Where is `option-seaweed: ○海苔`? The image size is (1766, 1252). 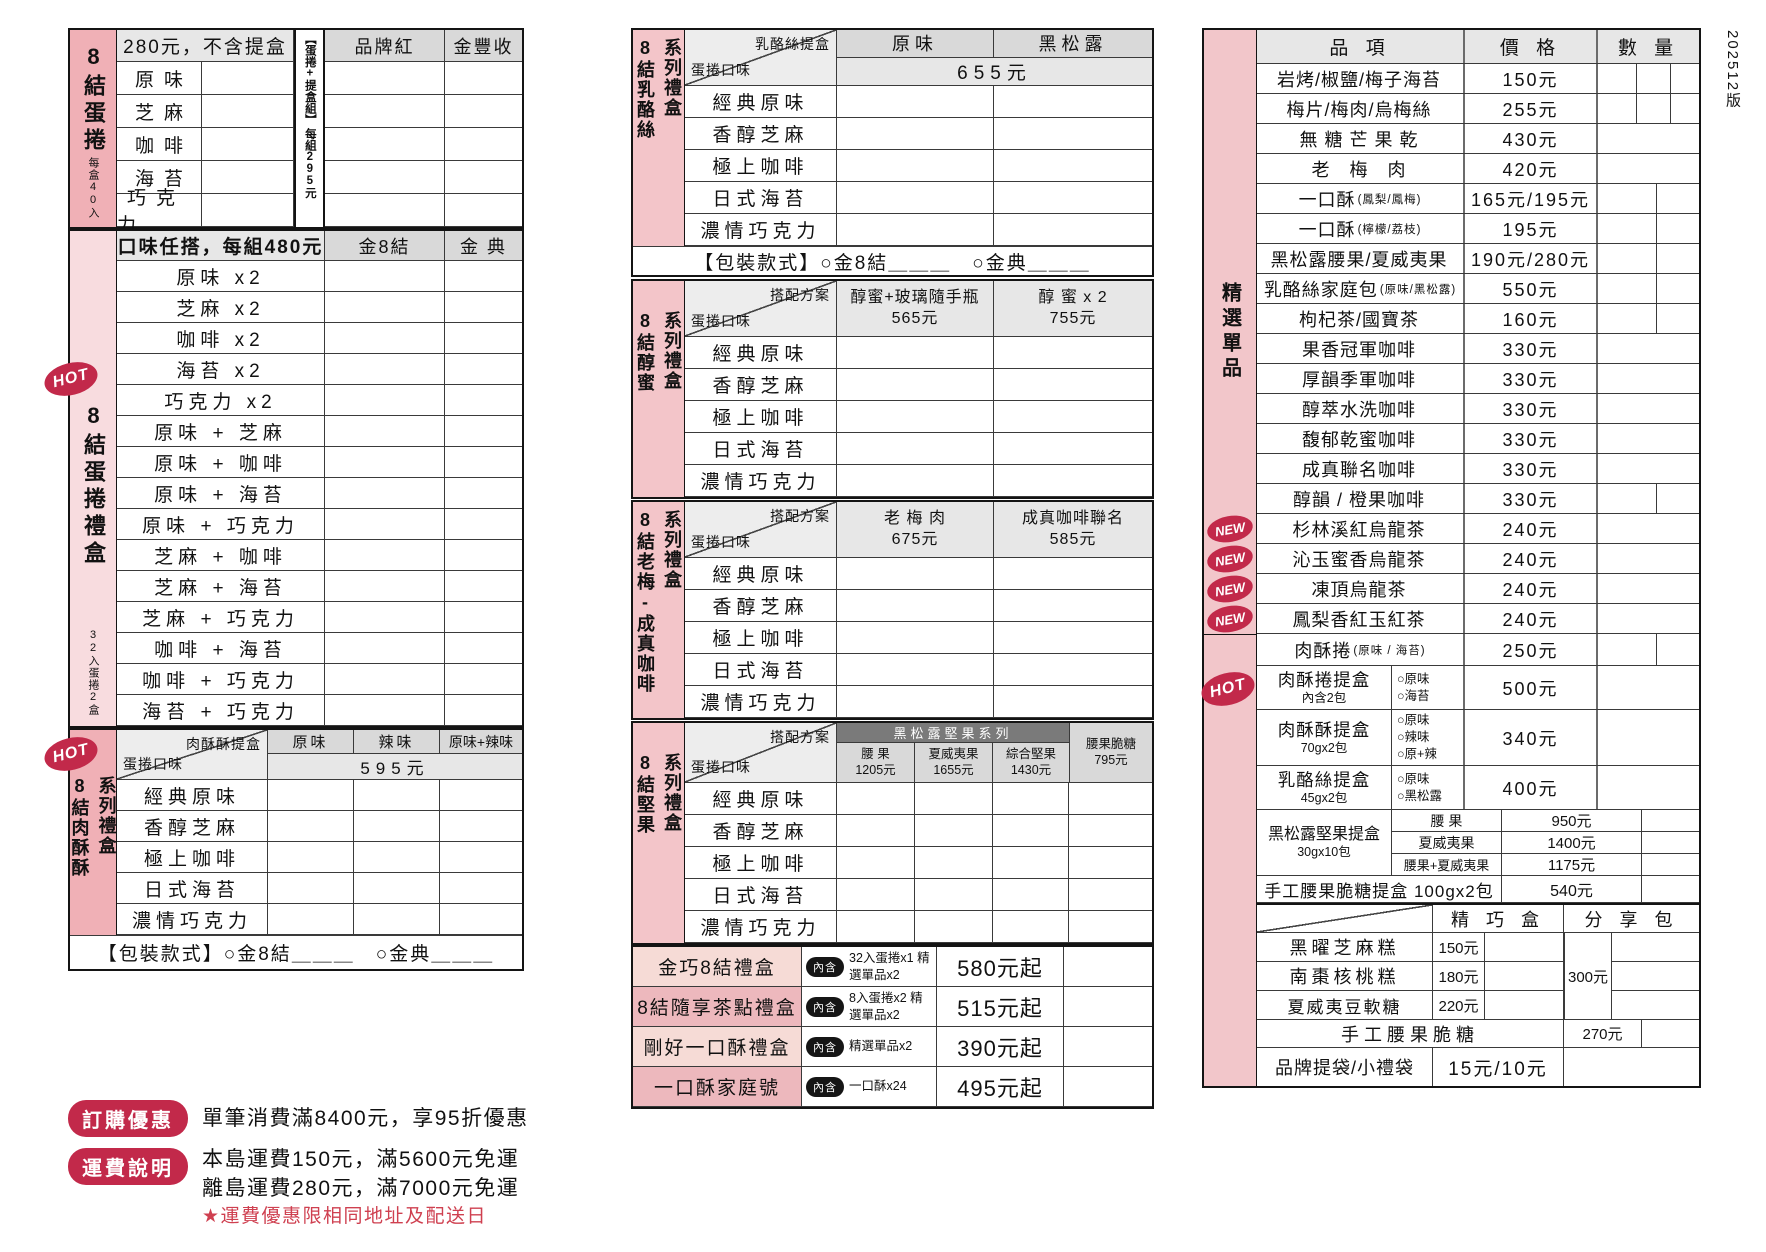 option-seaweed: ○海苔 is located at coordinates (1413, 695).